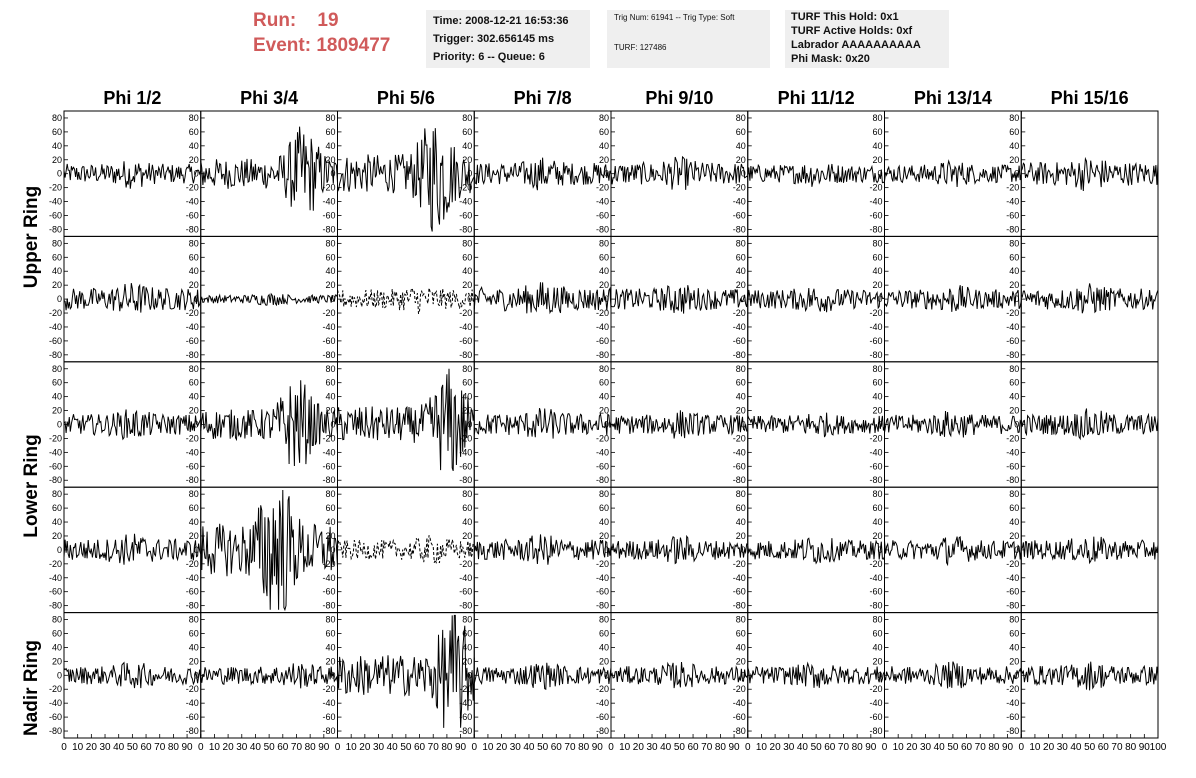  I want to click on run-event-header: Run: 19 Event: 1809477, so click(321, 33).